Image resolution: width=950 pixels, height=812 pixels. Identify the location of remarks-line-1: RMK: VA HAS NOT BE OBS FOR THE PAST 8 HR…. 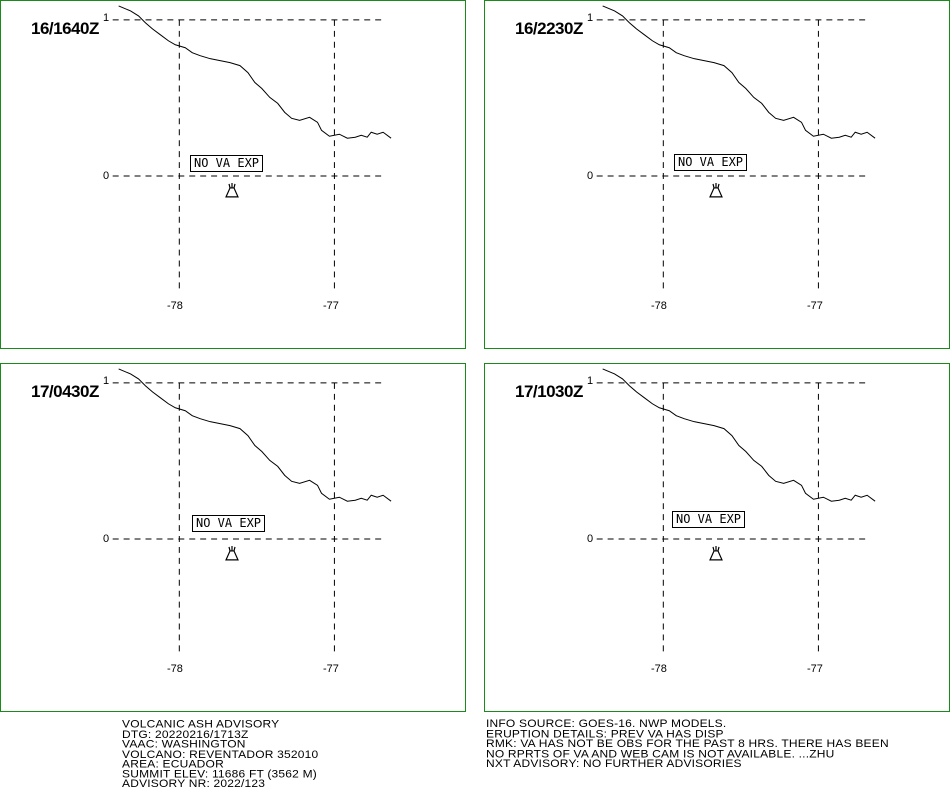
(687, 743).